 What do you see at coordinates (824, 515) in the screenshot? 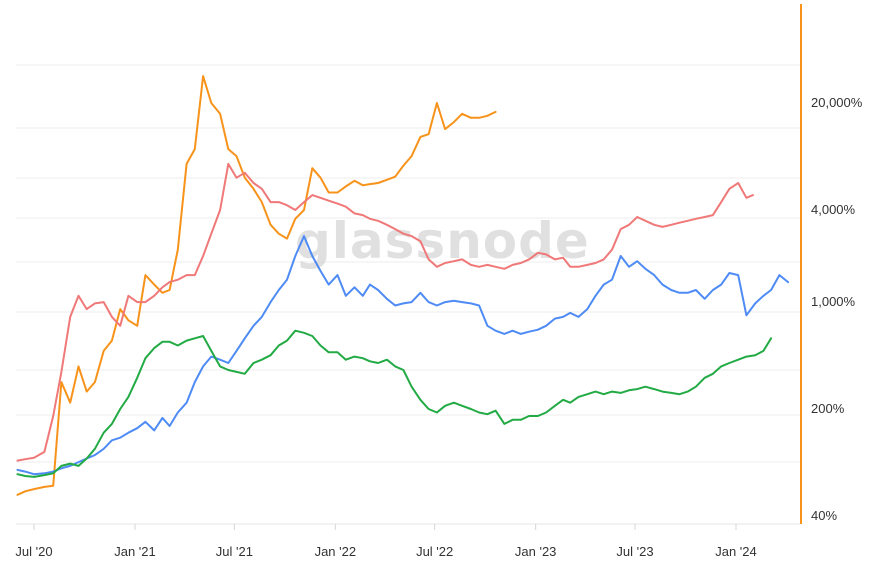
I see `y-tick-label: 40%` at bounding box center [824, 515].